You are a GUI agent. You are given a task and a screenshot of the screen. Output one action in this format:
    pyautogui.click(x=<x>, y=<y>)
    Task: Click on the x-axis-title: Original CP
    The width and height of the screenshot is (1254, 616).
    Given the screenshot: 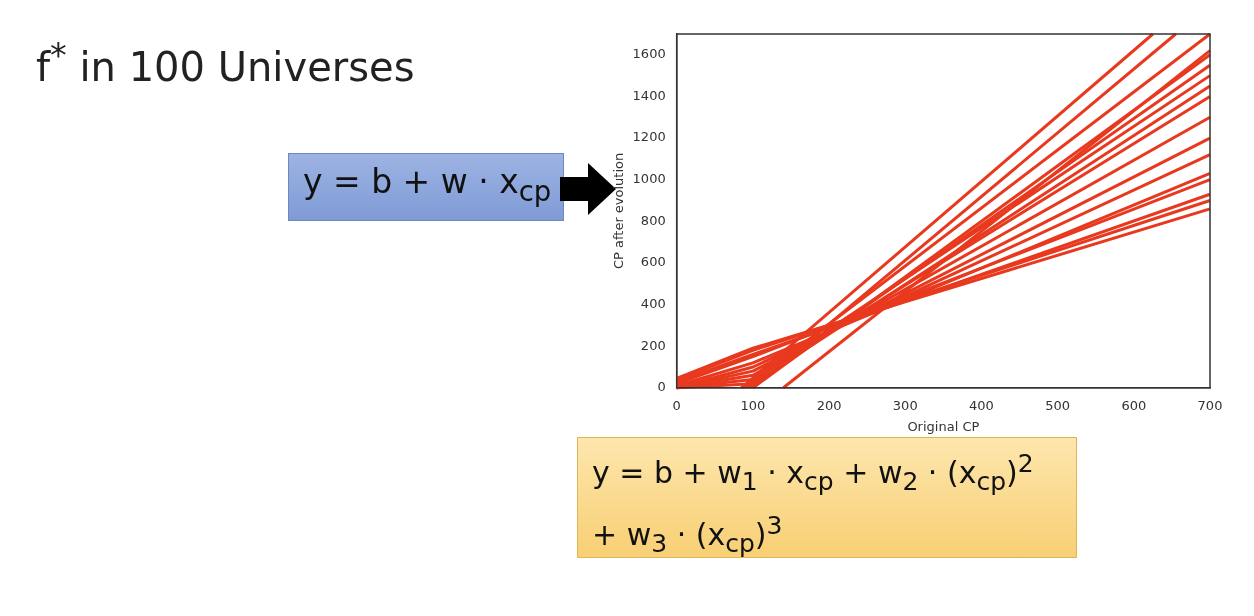 What is the action you would take?
    pyautogui.click(x=943, y=426)
    